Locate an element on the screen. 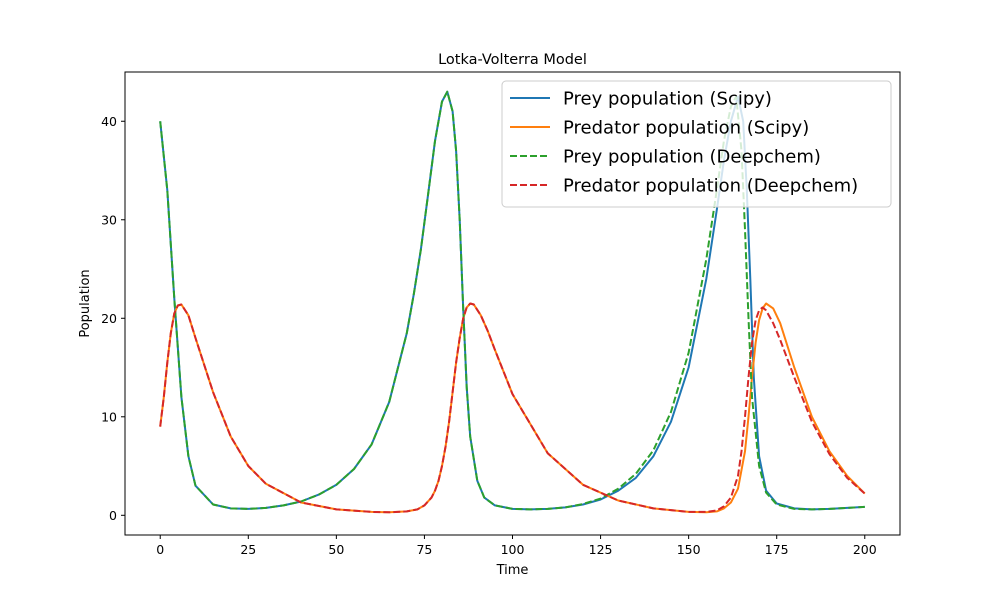  legend-box is located at coordinates (696, 144).